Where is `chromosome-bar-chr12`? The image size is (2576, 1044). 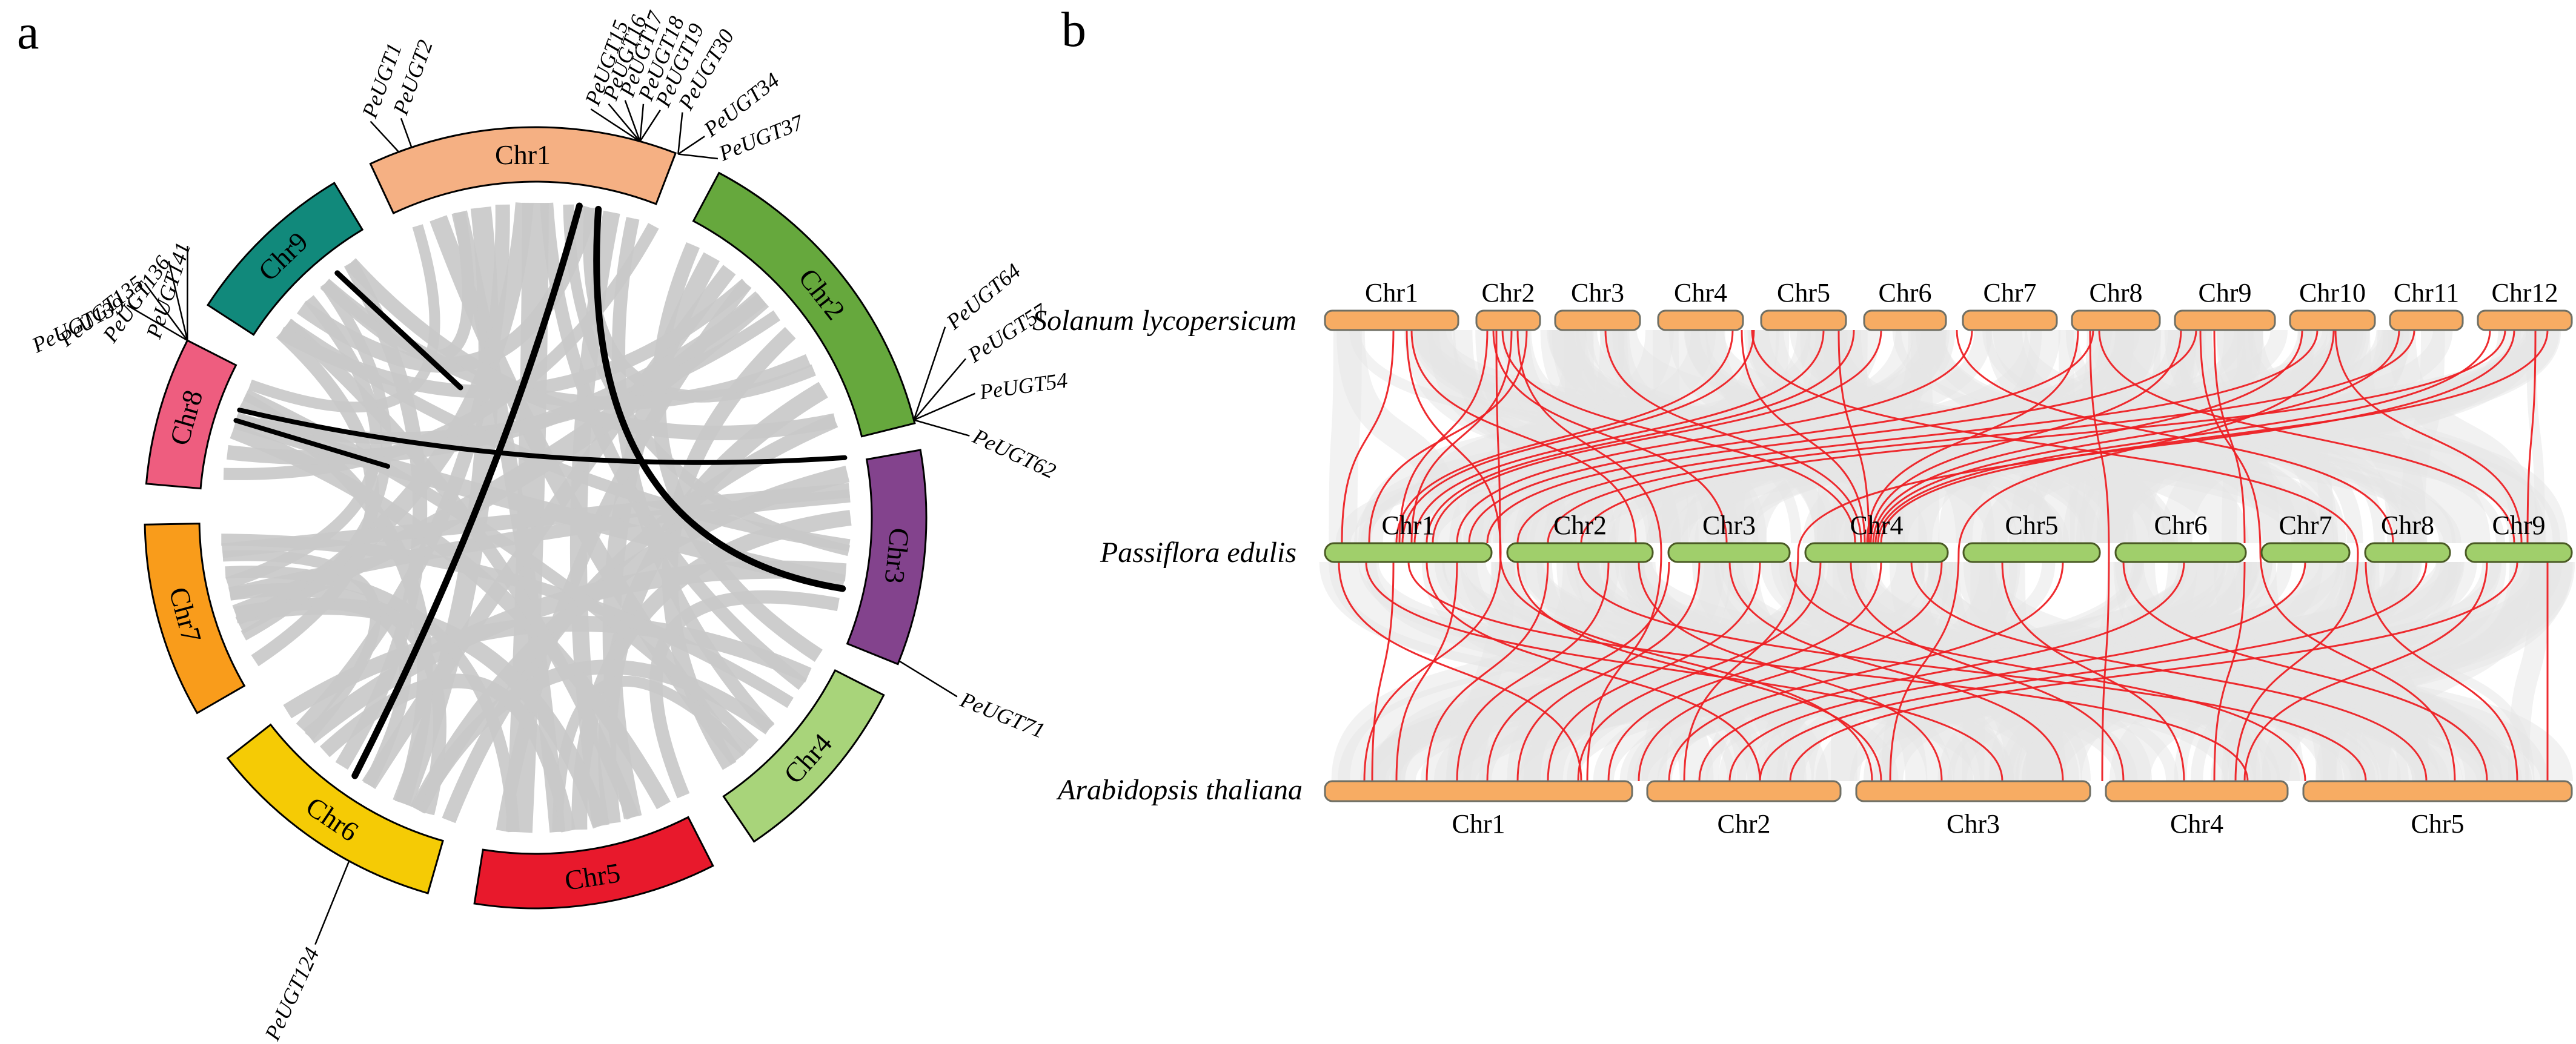
chromosome-bar-chr12 is located at coordinates (2525, 320).